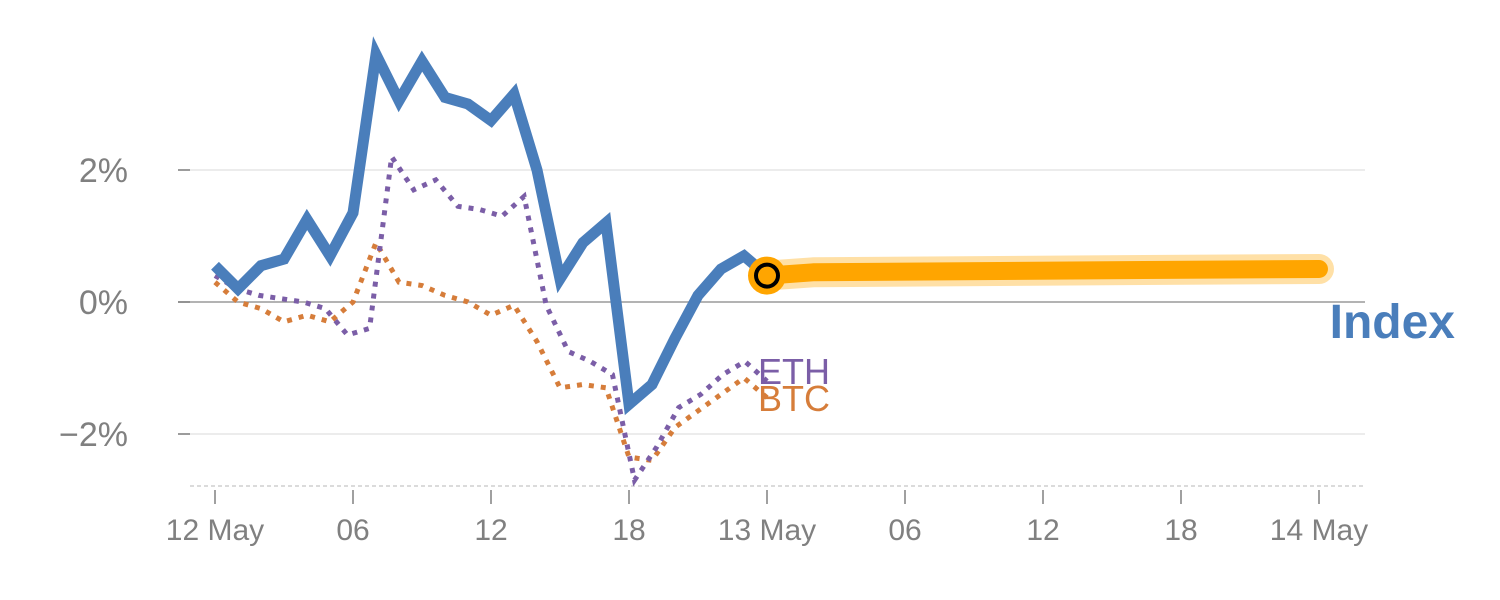  I want to click on marker-layer, so click(767, 275).